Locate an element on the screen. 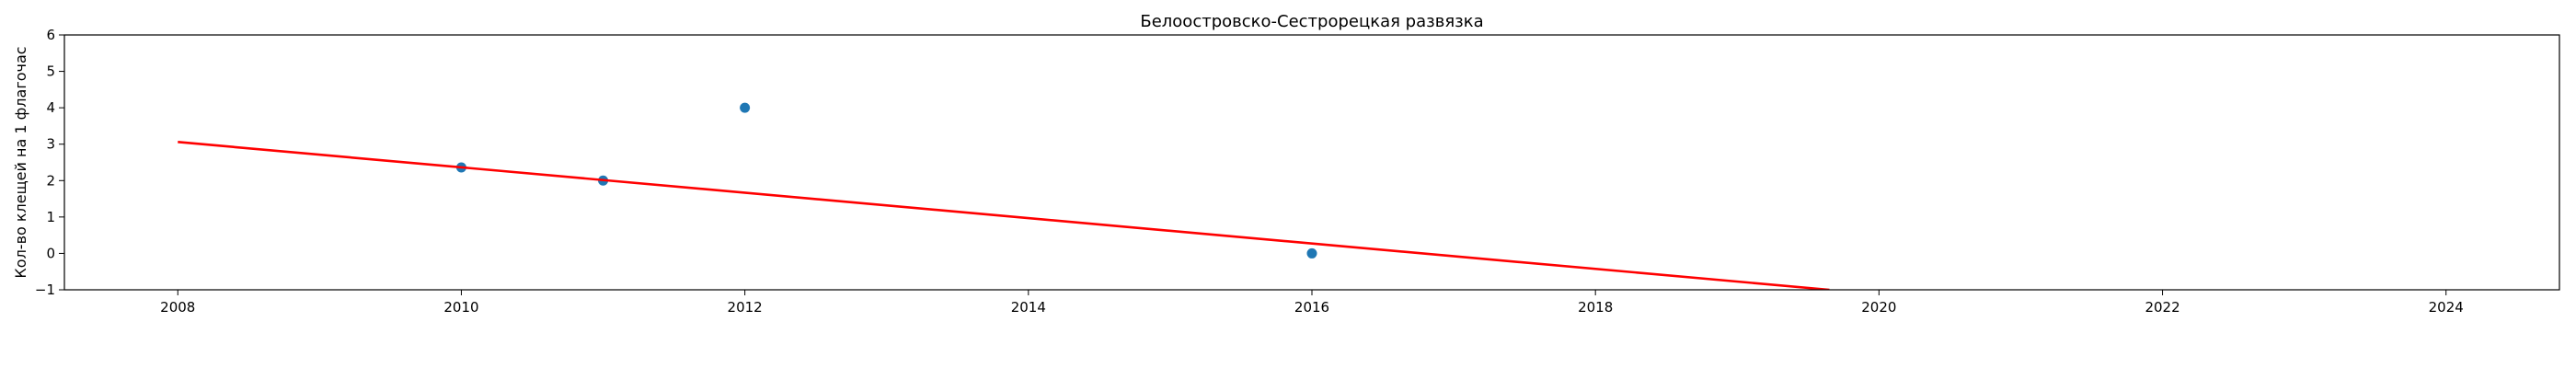 The width and height of the screenshot is (2576, 368). chart-title: Белоостровско-Сестрорецкая развязка is located at coordinates (1311, 21).